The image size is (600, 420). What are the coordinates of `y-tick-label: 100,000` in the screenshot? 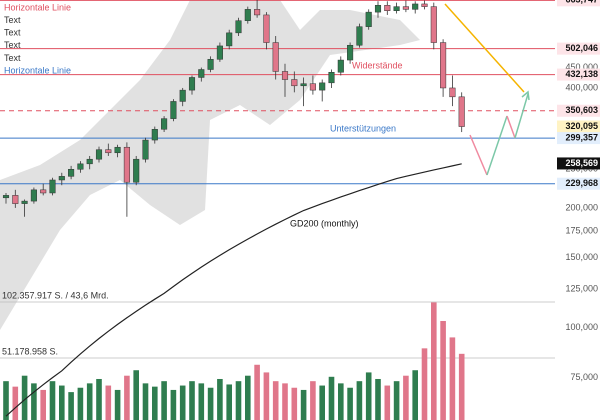 It's located at (581, 327).